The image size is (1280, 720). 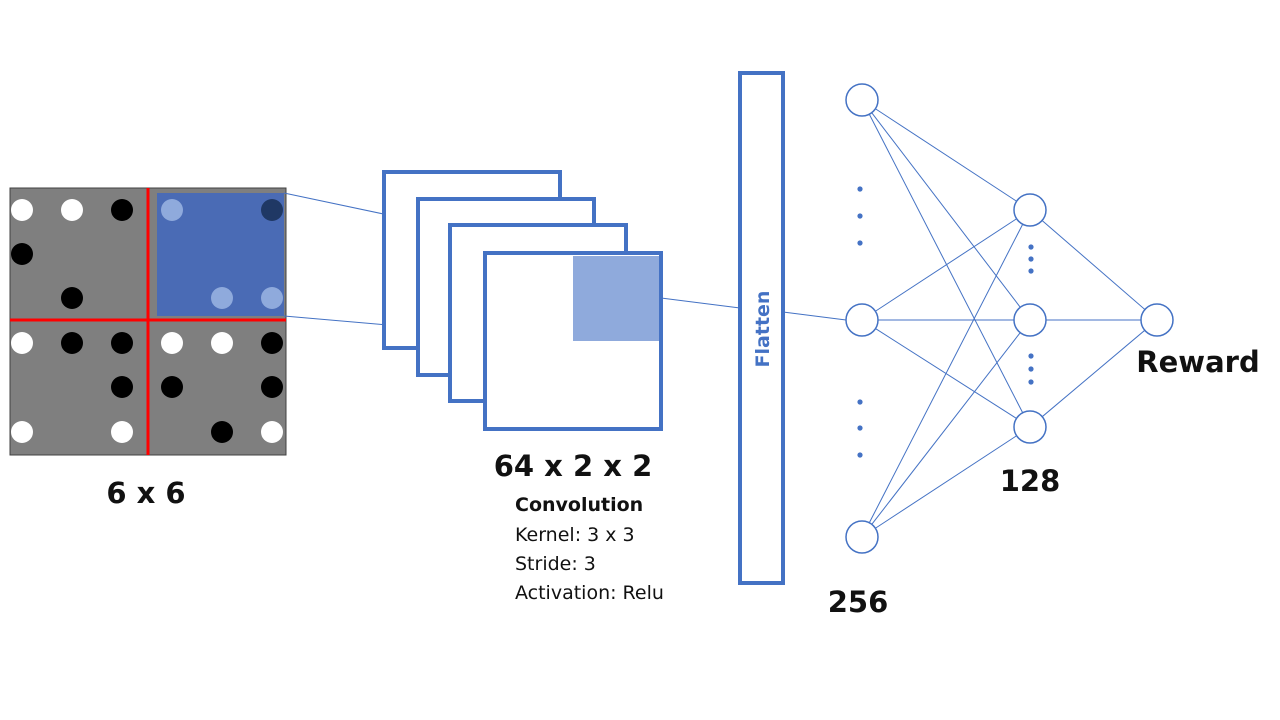 What do you see at coordinates (814, 316) in the screenshot?
I see `flatten-to-dense-line` at bounding box center [814, 316].